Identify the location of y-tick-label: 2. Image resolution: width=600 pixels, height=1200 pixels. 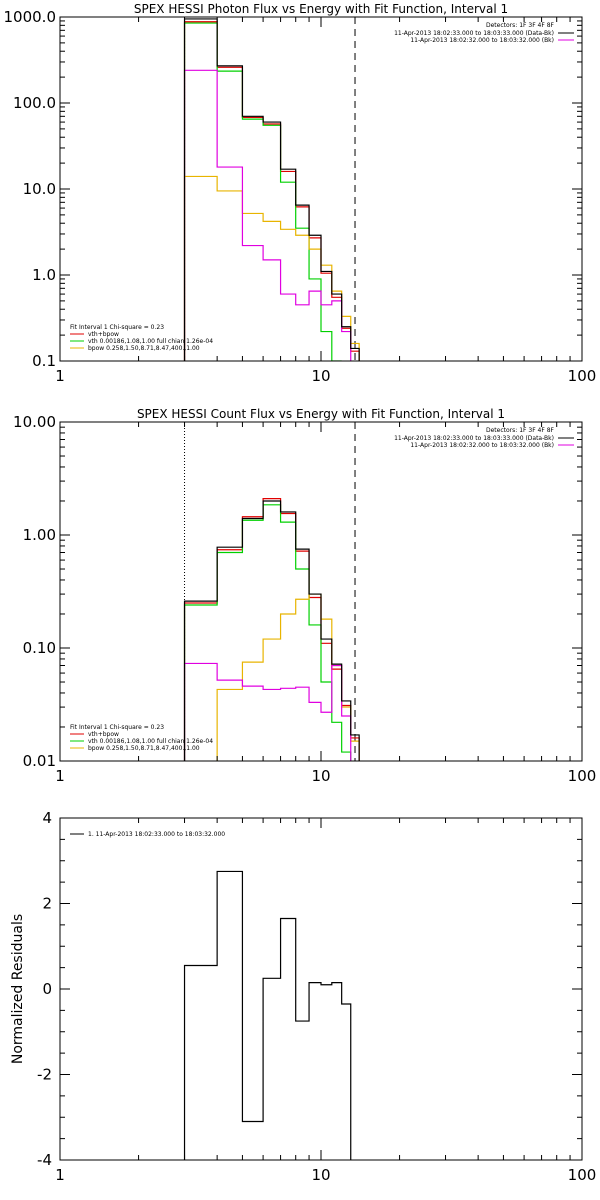
(47, 904).